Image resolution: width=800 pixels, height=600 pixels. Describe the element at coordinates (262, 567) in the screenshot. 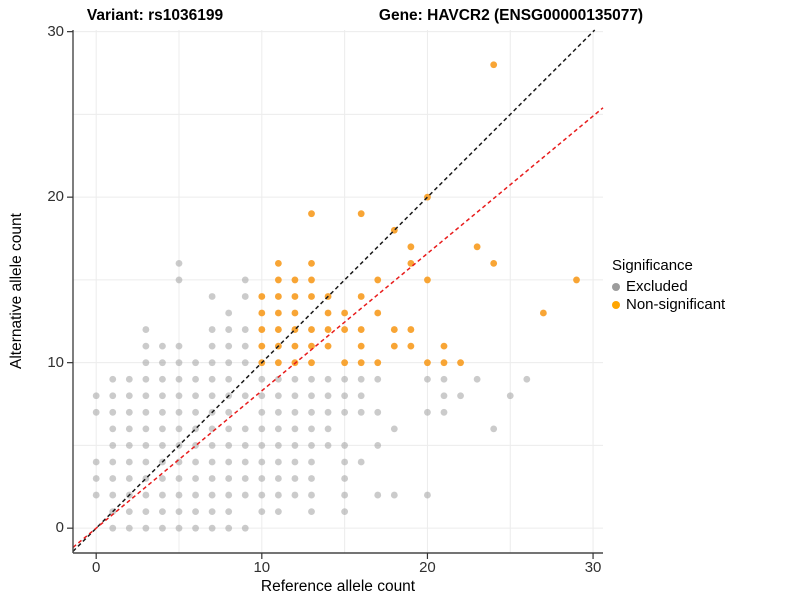

I see `x-tick-label: 10` at that location.